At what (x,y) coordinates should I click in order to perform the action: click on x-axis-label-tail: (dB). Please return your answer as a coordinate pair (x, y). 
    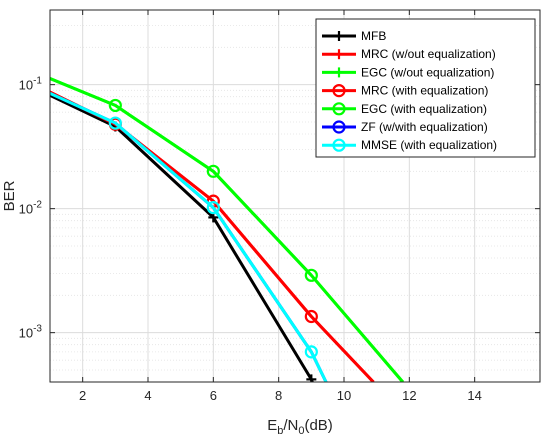
    Looking at the image, I should click on (318, 425).